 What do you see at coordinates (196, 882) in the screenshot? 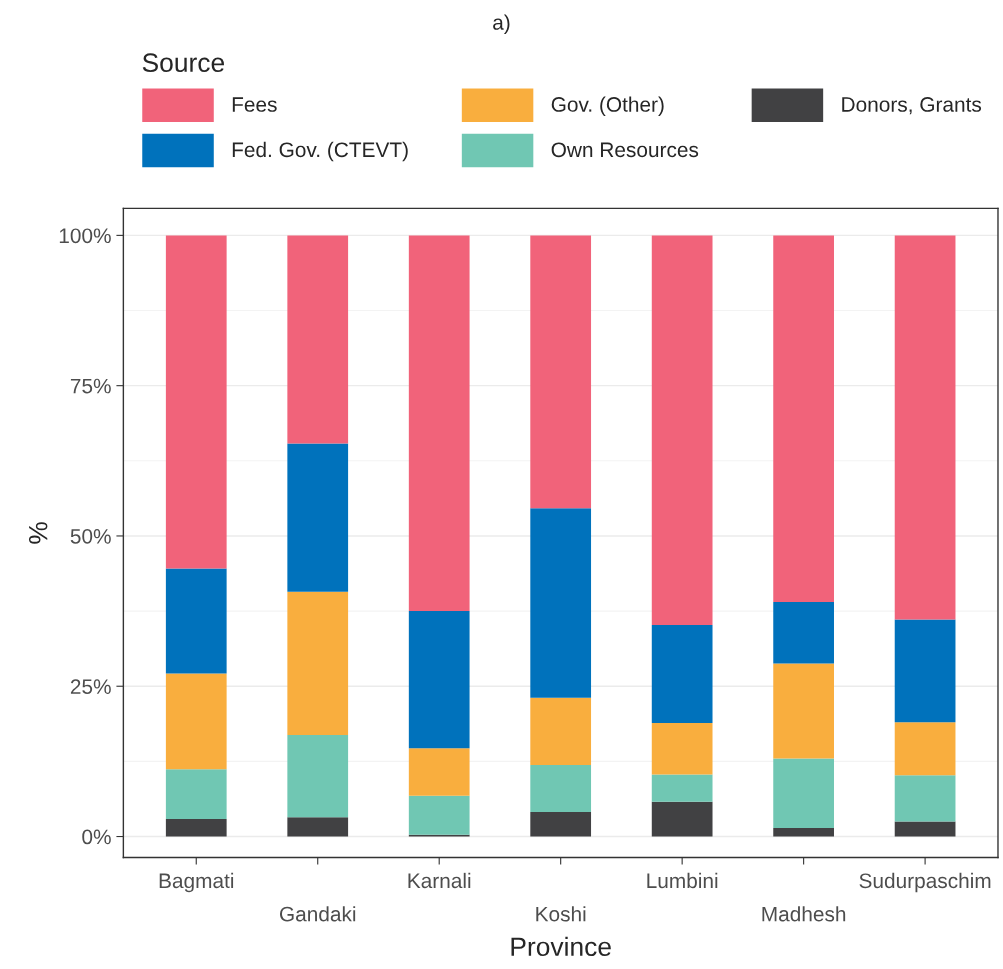
I see `x-tick-label: Bagmati` at bounding box center [196, 882].